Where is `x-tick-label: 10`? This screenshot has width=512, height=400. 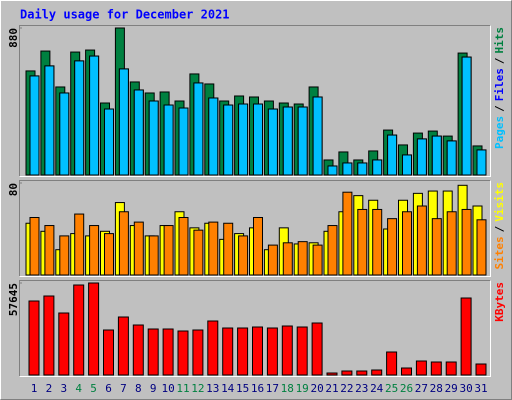 x-tick-label: 10 is located at coordinates (167, 388).